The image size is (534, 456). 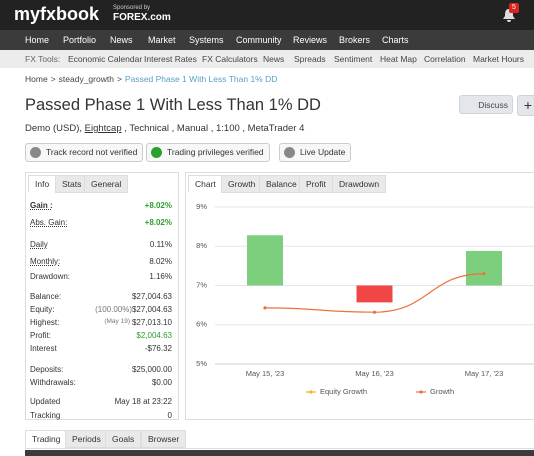 What do you see at coordinates (215, 152) in the screenshot?
I see `badge-label: Trading privileges verified` at bounding box center [215, 152].